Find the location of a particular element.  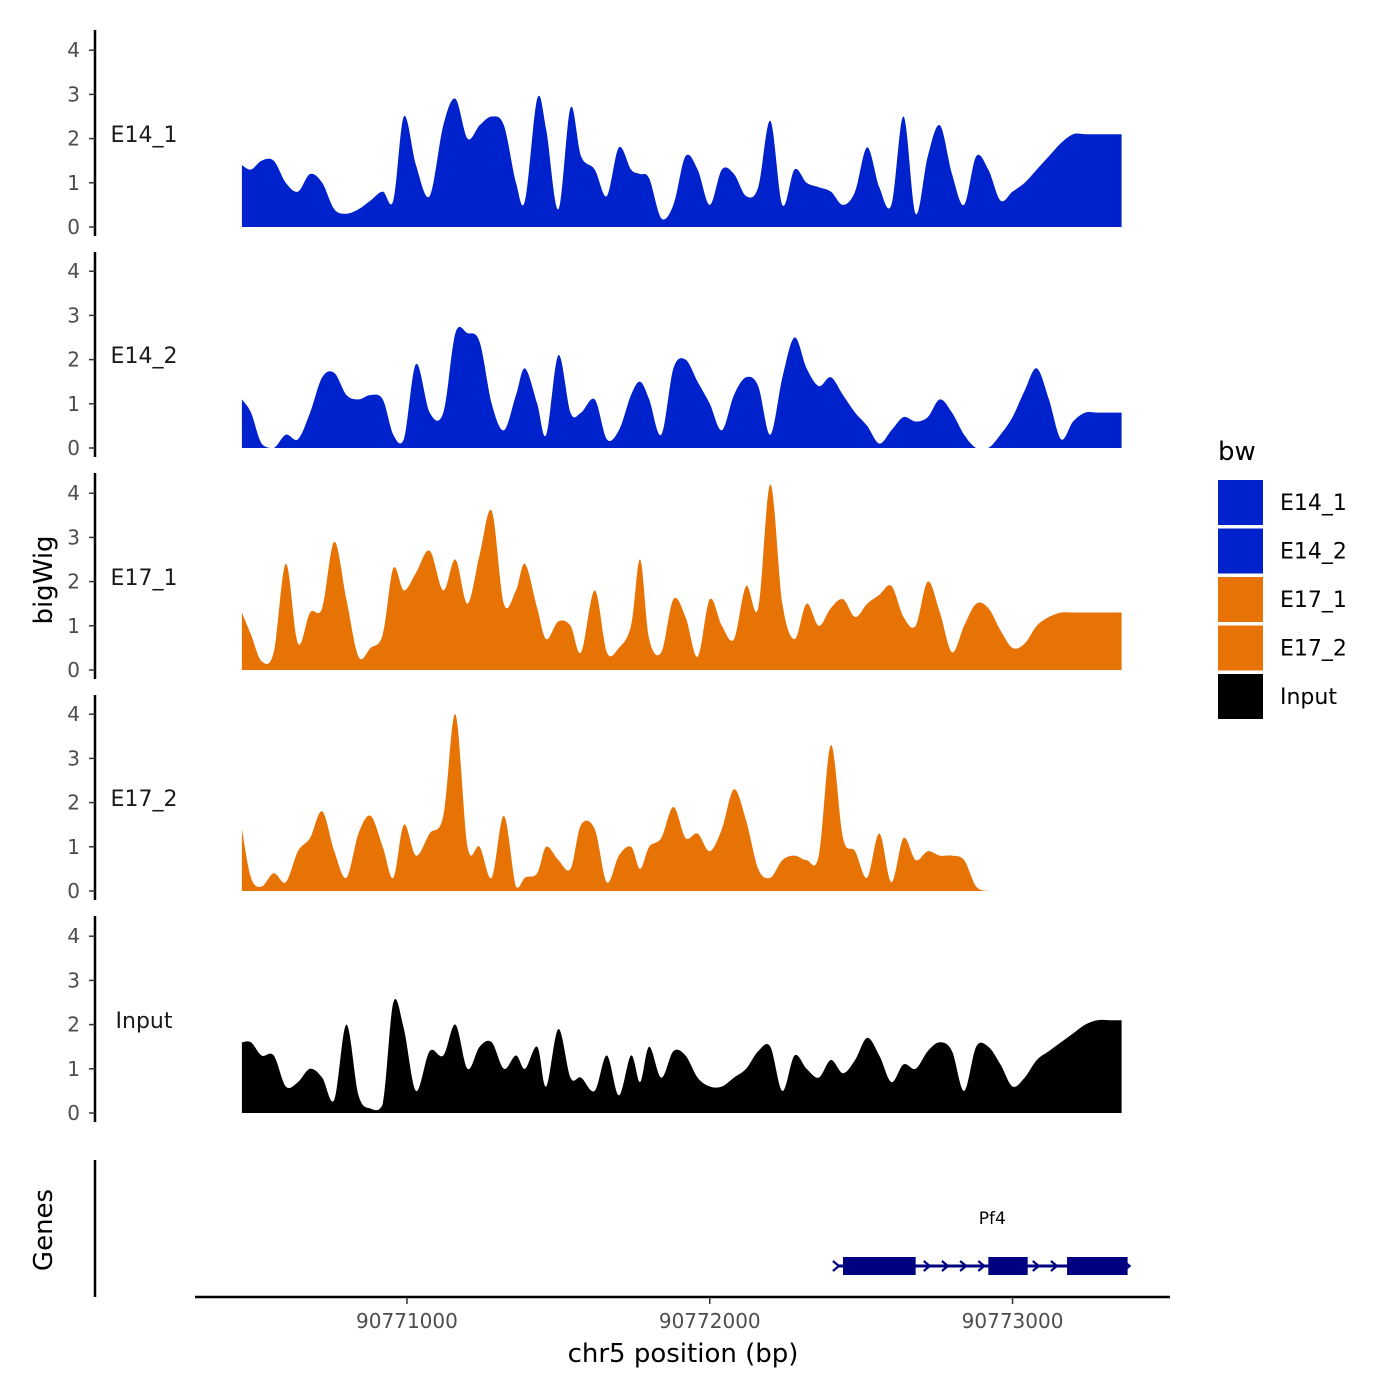

x-axis: 90771000 90772000 90773000 is located at coordinates (682, 1314).